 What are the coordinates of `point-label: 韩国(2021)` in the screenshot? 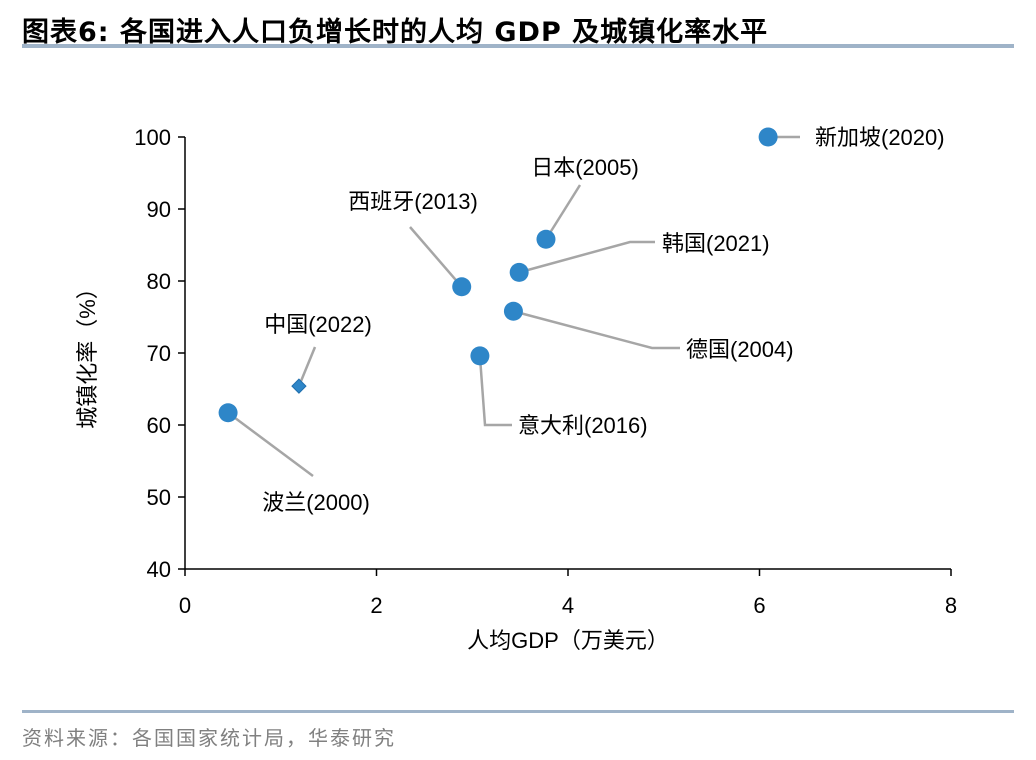 It's located at (716, 243).